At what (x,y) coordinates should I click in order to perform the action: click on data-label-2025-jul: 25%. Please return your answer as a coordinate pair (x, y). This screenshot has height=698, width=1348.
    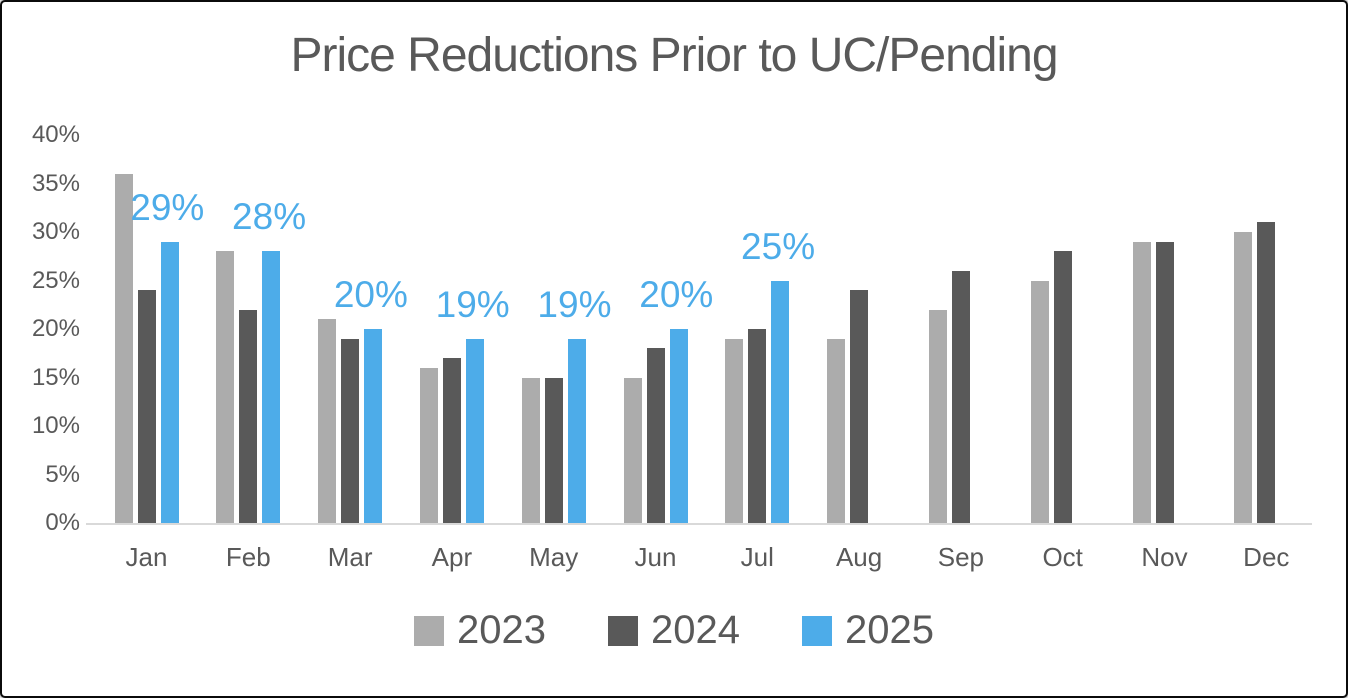
    Looking at the image, I should click on (778, 246).